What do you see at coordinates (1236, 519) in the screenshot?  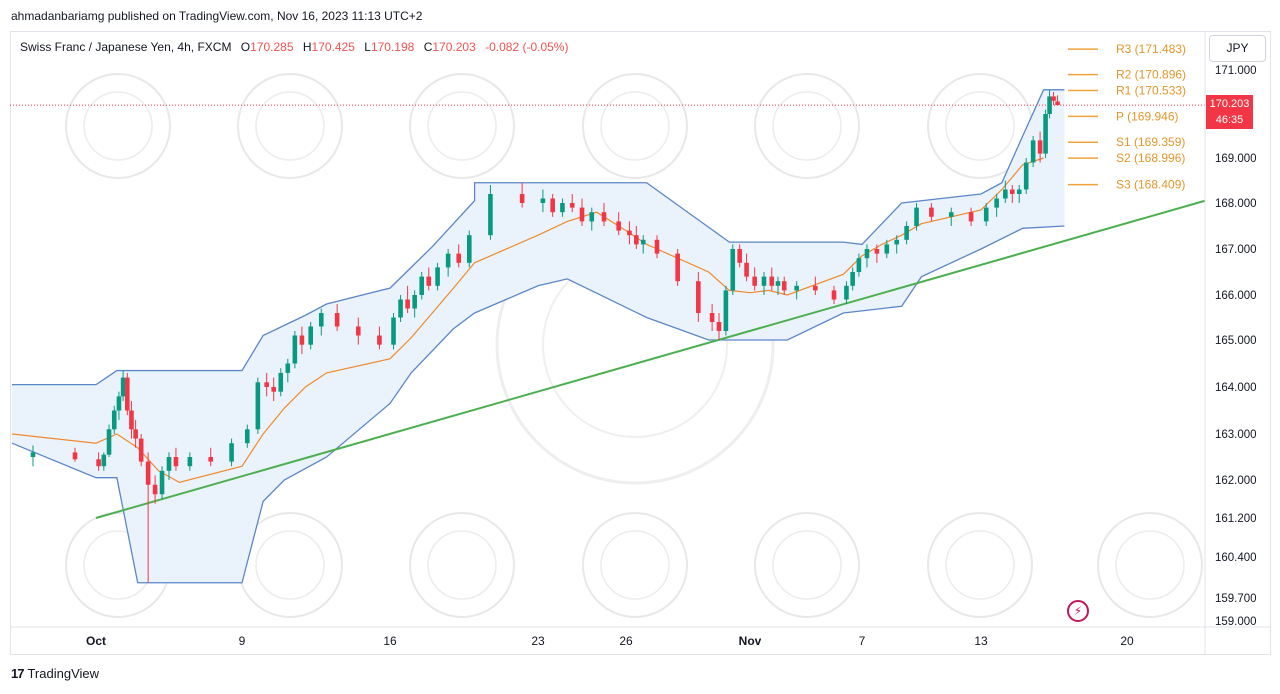 I see `y-tick-label: 161.200` at bounding box center [1236, 519].